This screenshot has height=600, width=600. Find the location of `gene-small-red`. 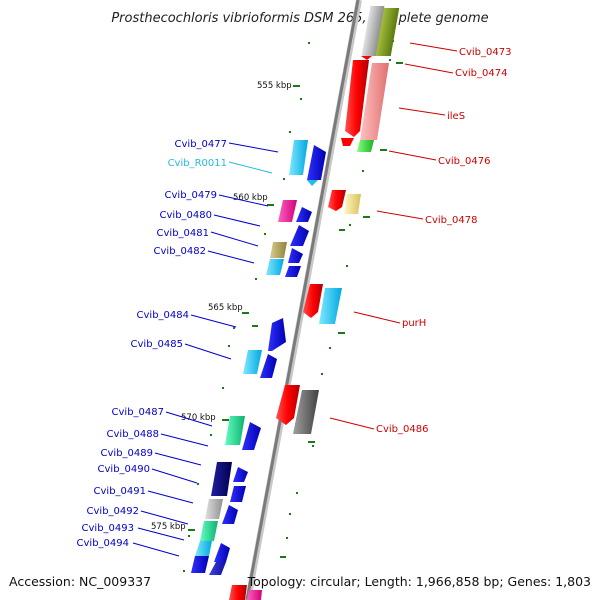

gene-small-red is located at coordinates (366, 58).